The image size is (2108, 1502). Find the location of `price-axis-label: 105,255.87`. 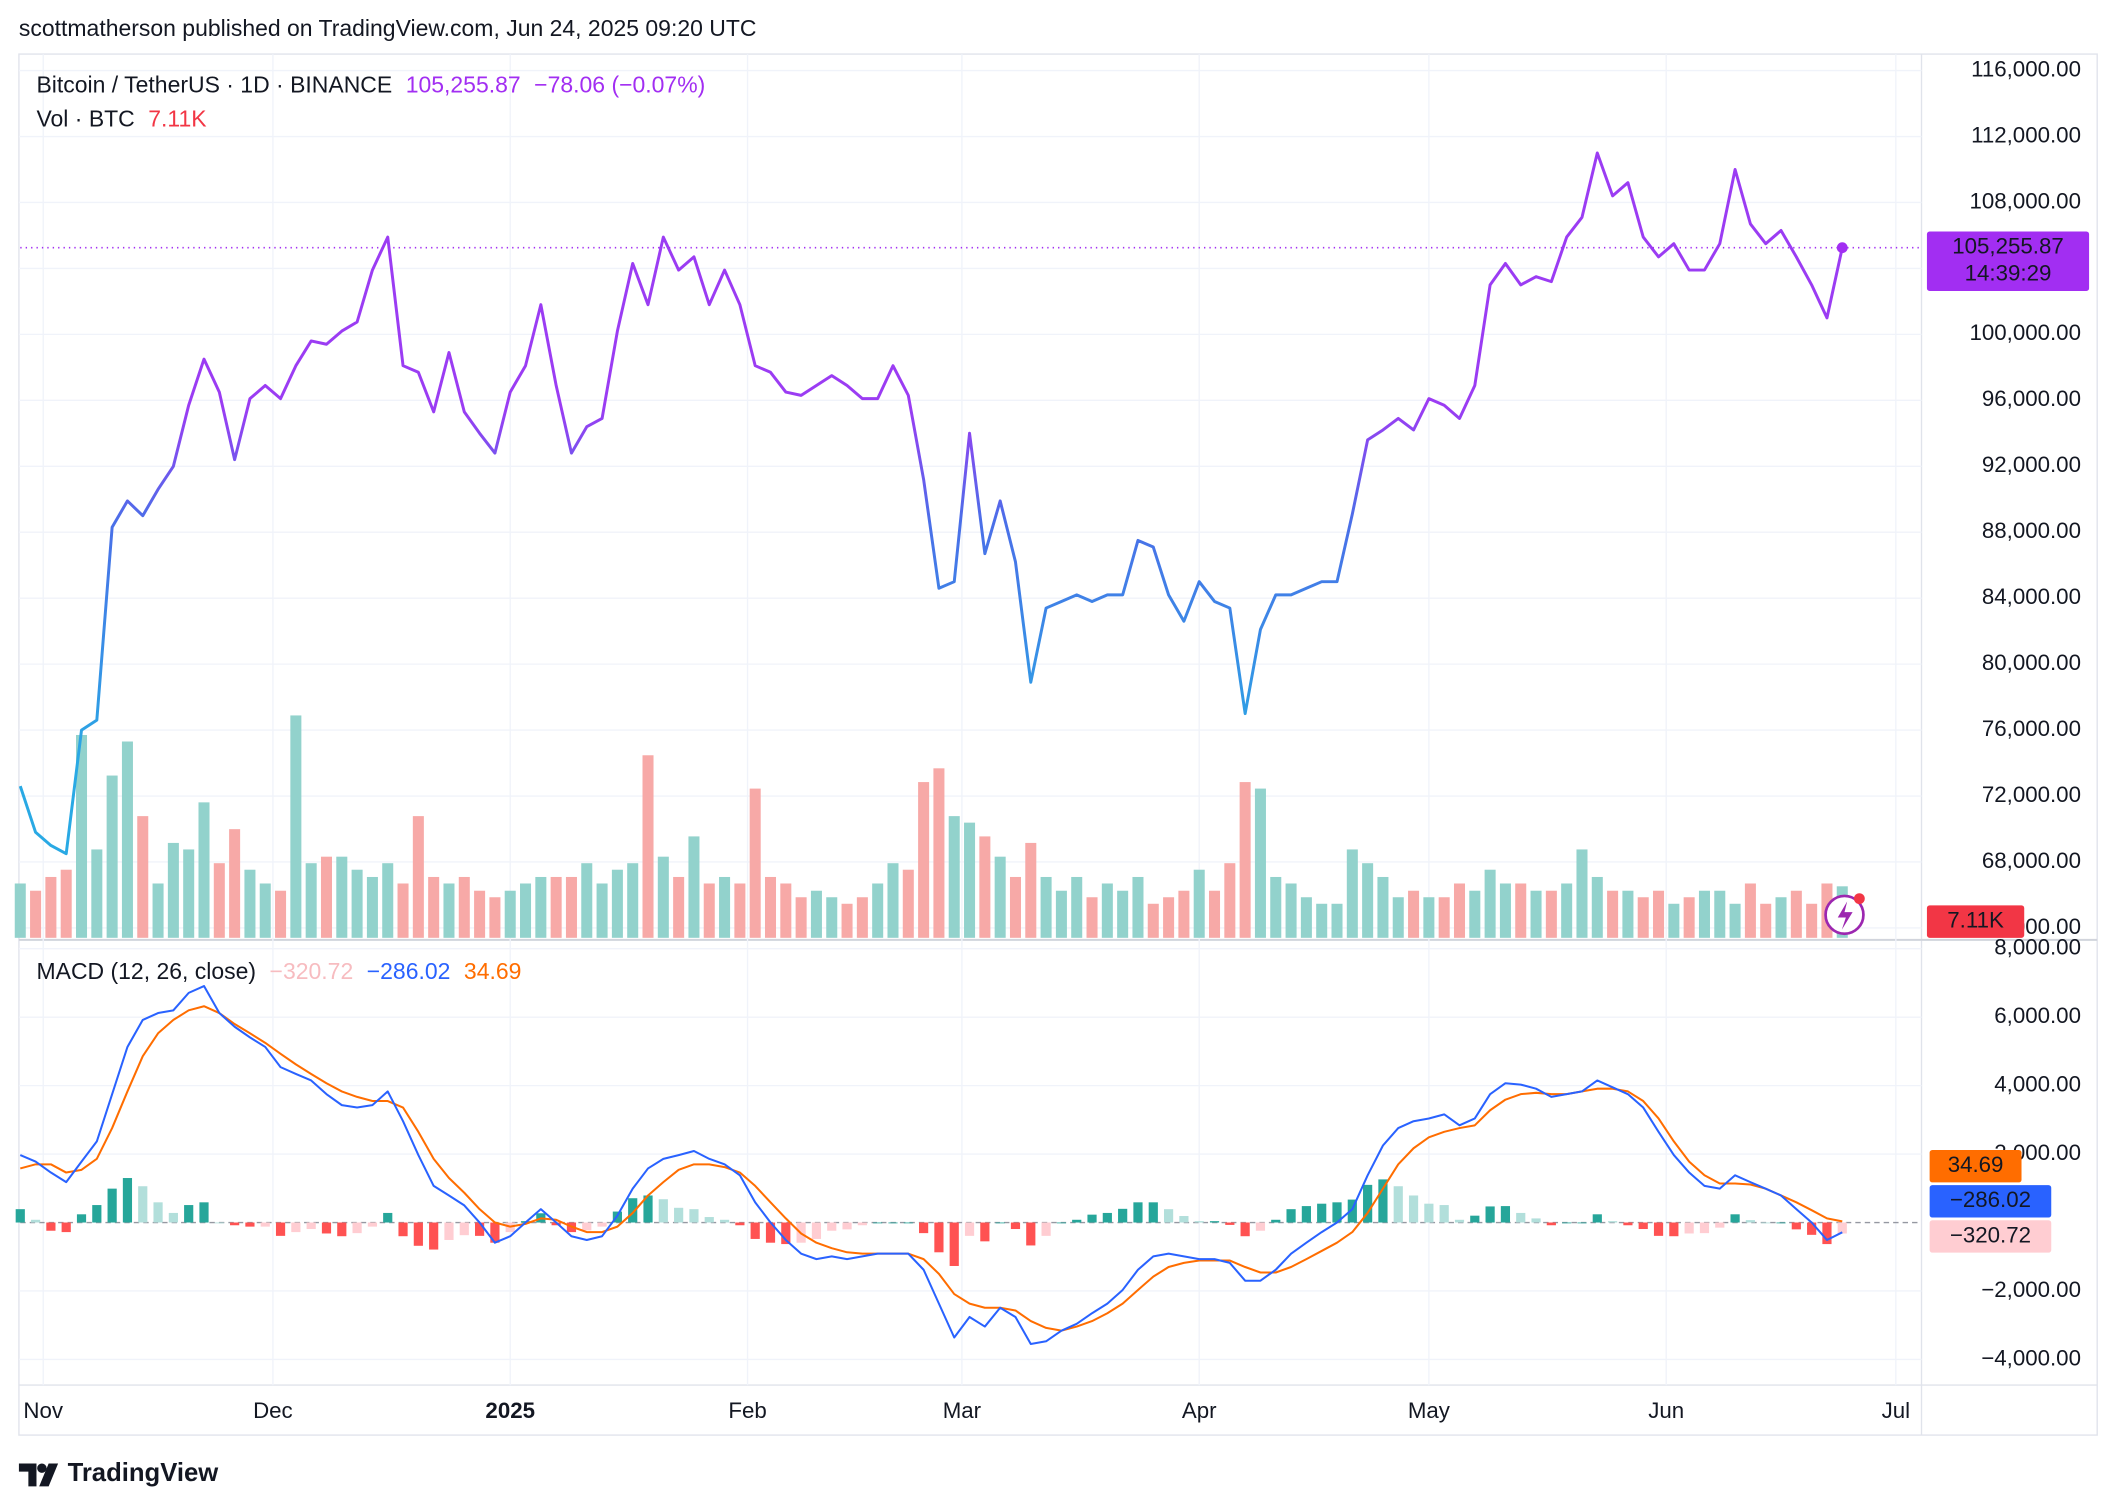

price-axis-label: 105,255.87 is located at coordinates (2008, 246).